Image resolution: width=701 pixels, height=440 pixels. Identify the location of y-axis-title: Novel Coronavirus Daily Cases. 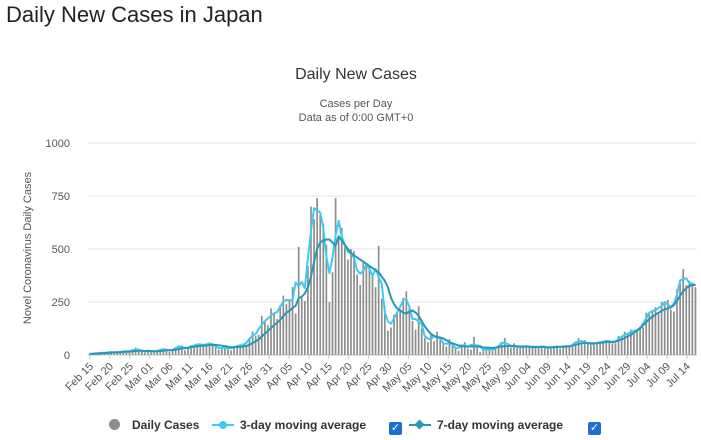
(28, 247).